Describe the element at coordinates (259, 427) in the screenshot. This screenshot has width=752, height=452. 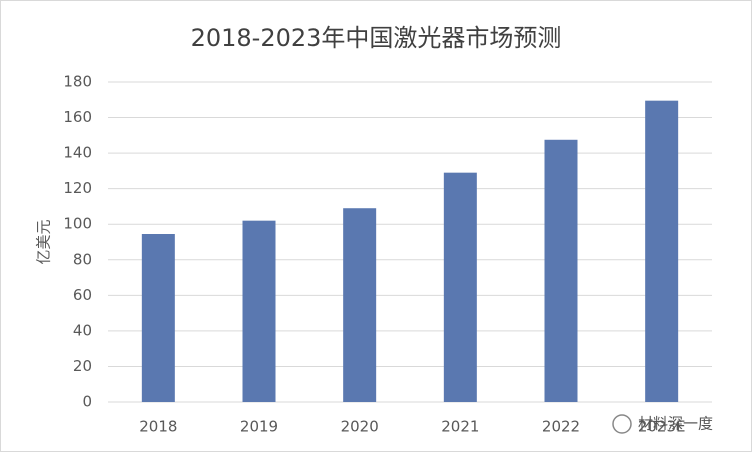
I see `x-tick-label: 2019` at that location.